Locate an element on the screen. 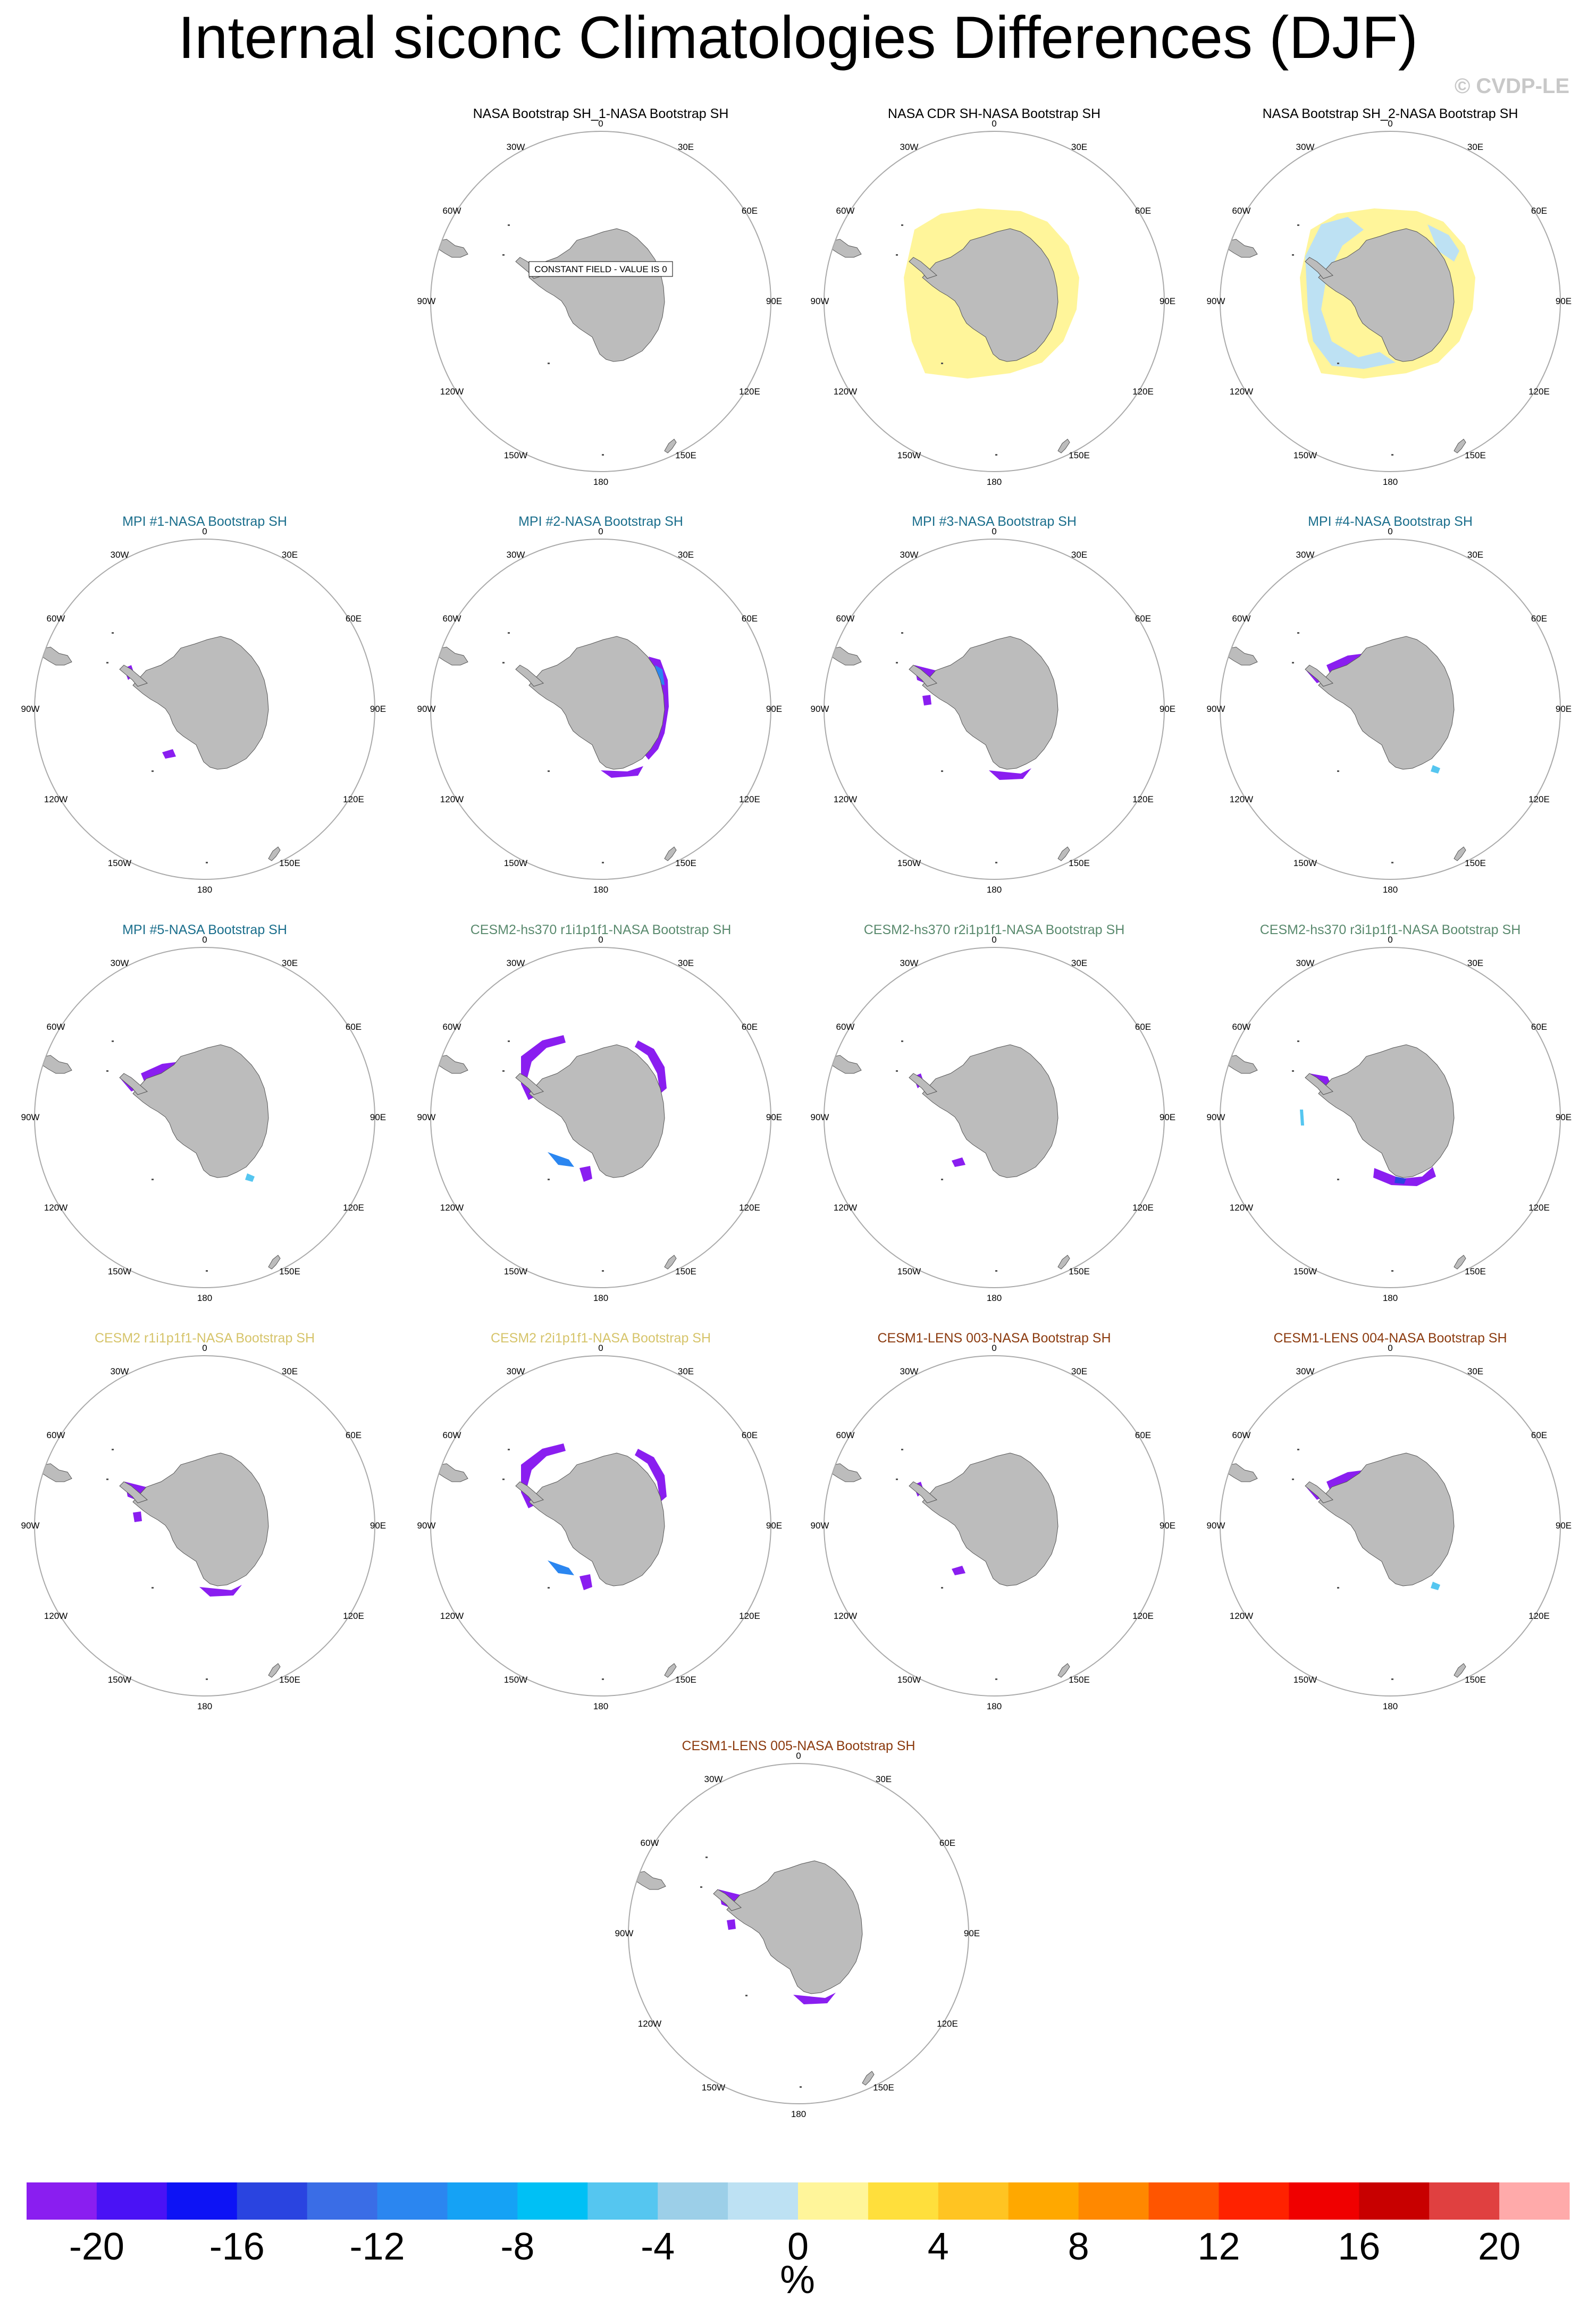  longitude-label: 150E is located at coordinates (685, 863).